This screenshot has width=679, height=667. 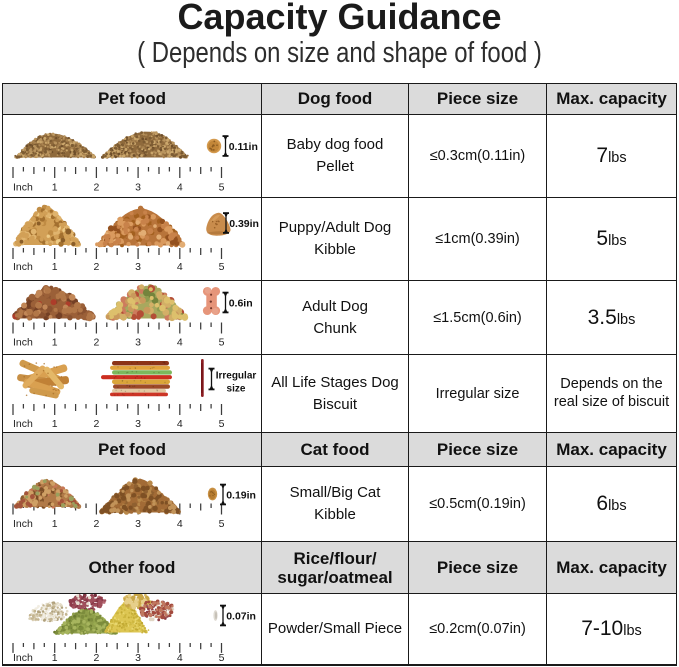 I want to click on svg-text: Irregular, so click(x=236, y=376).